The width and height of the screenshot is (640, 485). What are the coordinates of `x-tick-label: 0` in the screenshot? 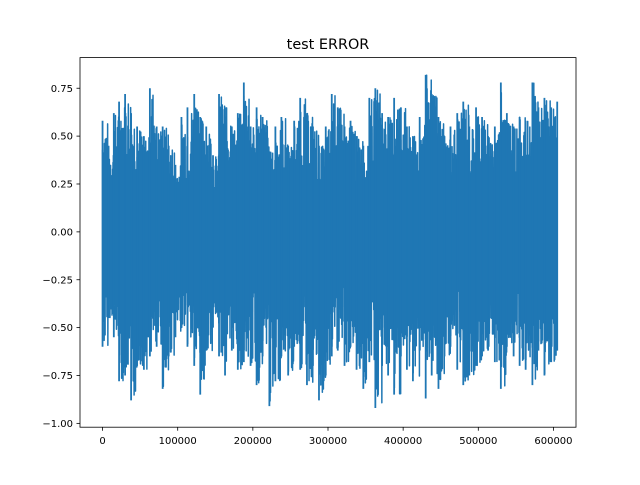 It's located at (102, 441).